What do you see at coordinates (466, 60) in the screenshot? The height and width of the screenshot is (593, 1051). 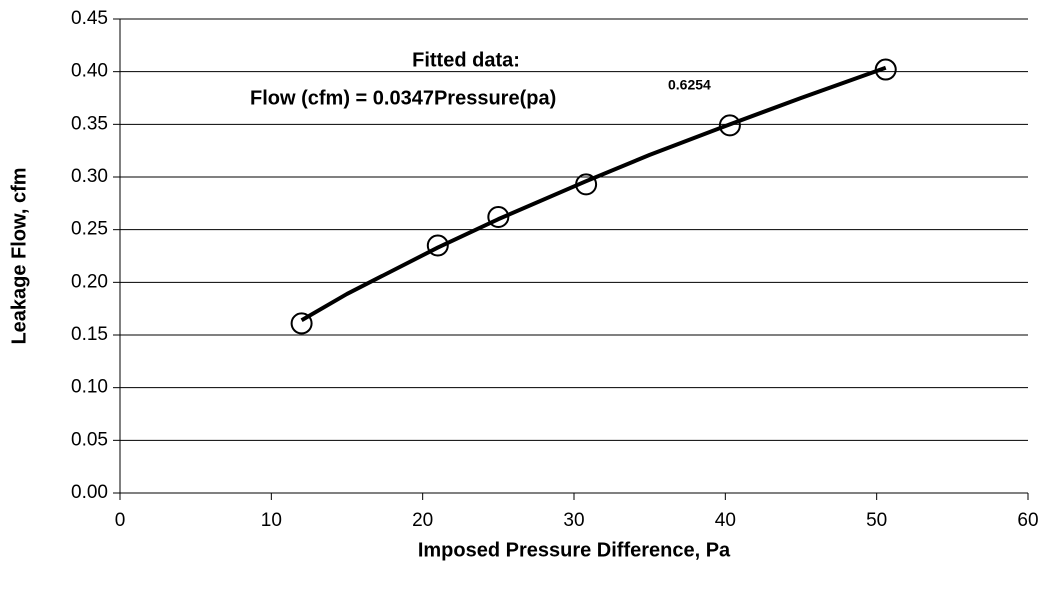 I see `annotation: Fitted data:` at bounding box center [466, 60].